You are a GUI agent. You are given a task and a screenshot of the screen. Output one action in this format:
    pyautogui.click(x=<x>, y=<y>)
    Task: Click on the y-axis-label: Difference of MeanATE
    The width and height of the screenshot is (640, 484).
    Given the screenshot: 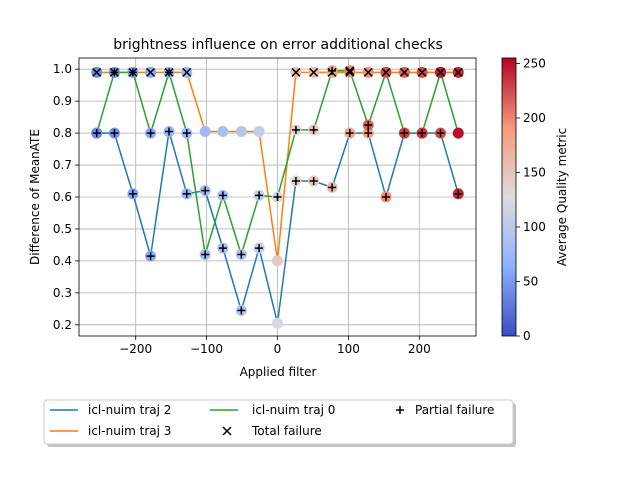 What is the action you would take?
    pyautogui.click(x=35, y=197)
    